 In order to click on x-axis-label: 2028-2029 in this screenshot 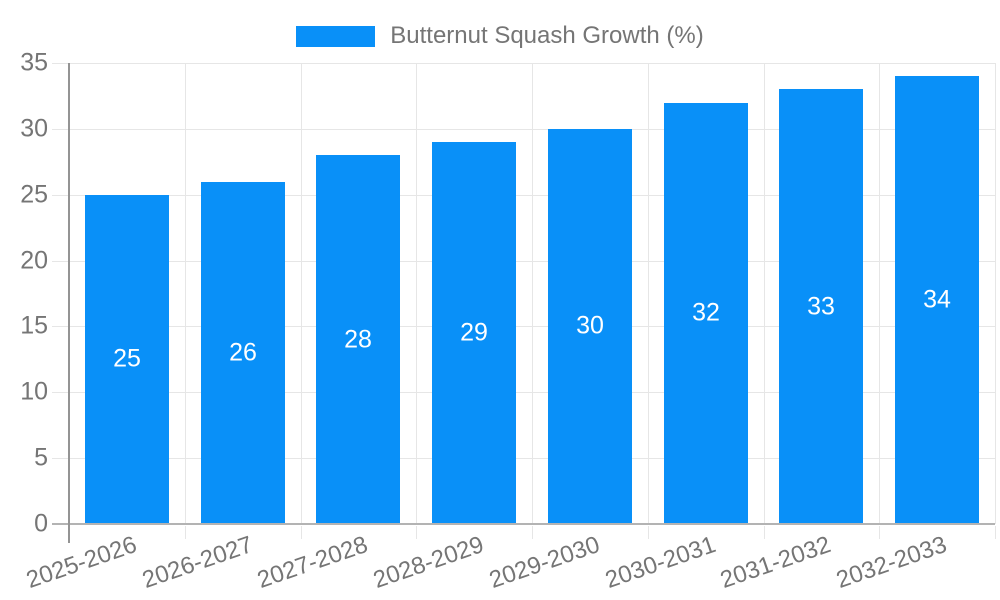, I will do `click(429, 562)`.